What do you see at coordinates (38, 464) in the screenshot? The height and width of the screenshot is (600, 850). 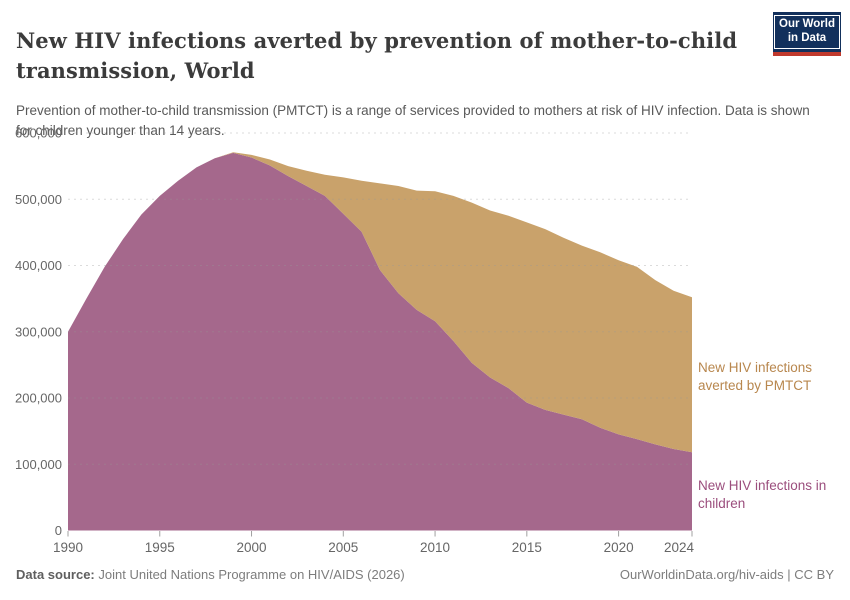 I see `y-axis-tick-label: 100,000` at bounding box center [38, 464].